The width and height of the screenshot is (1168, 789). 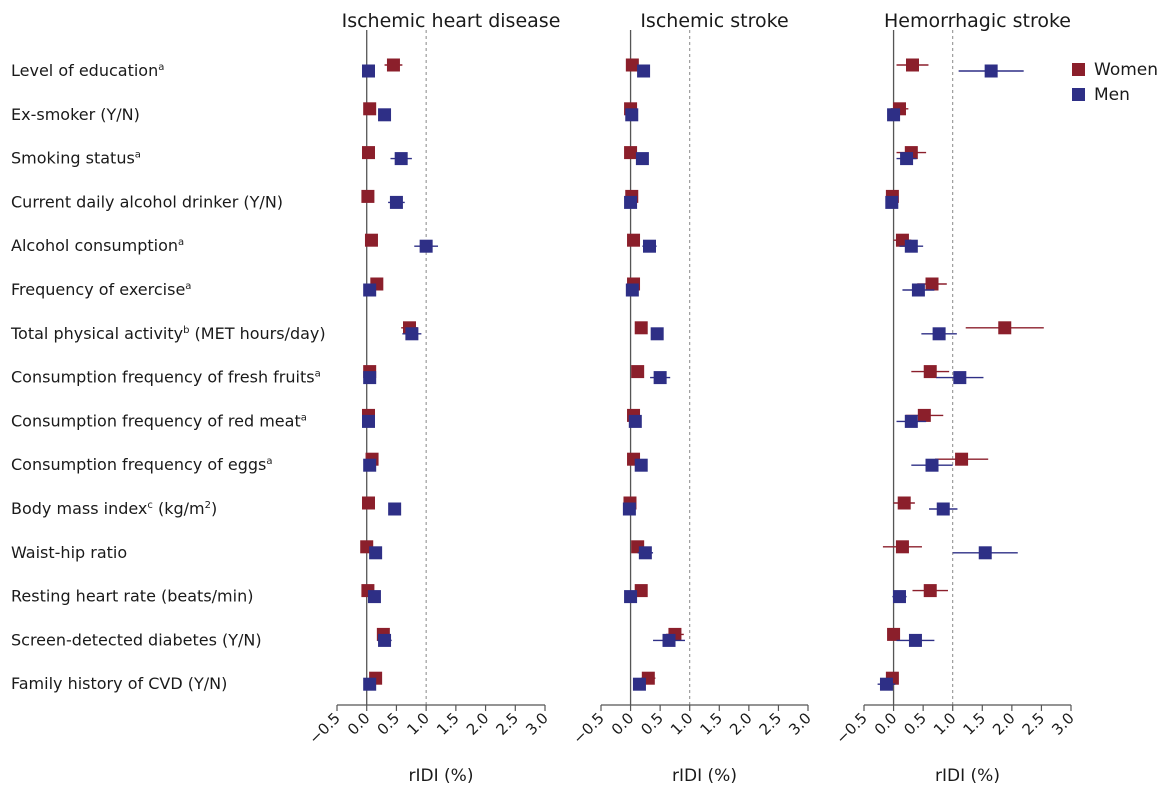 I want to click on x-tick-label: 1.5, so click(x=975, y=724).